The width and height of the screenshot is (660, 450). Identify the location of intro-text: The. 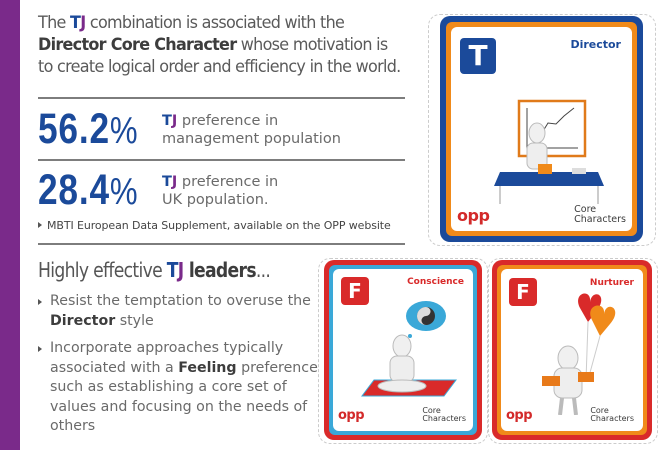
(54, 23).